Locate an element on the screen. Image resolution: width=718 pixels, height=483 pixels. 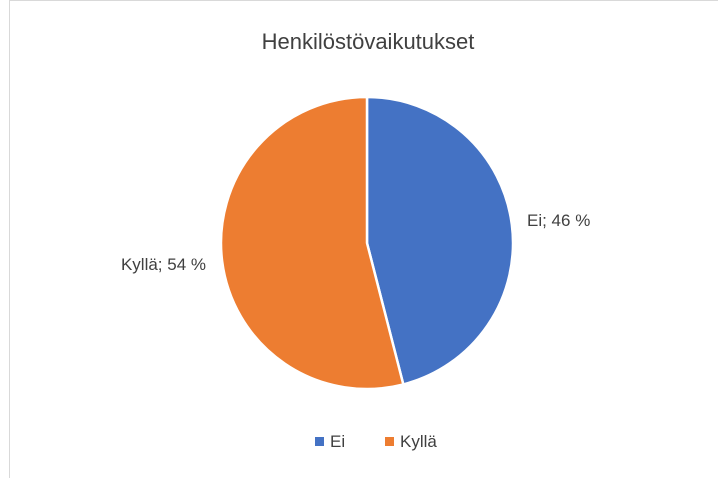
legend-label-ei: Ei is located at coordinates (337, 441).